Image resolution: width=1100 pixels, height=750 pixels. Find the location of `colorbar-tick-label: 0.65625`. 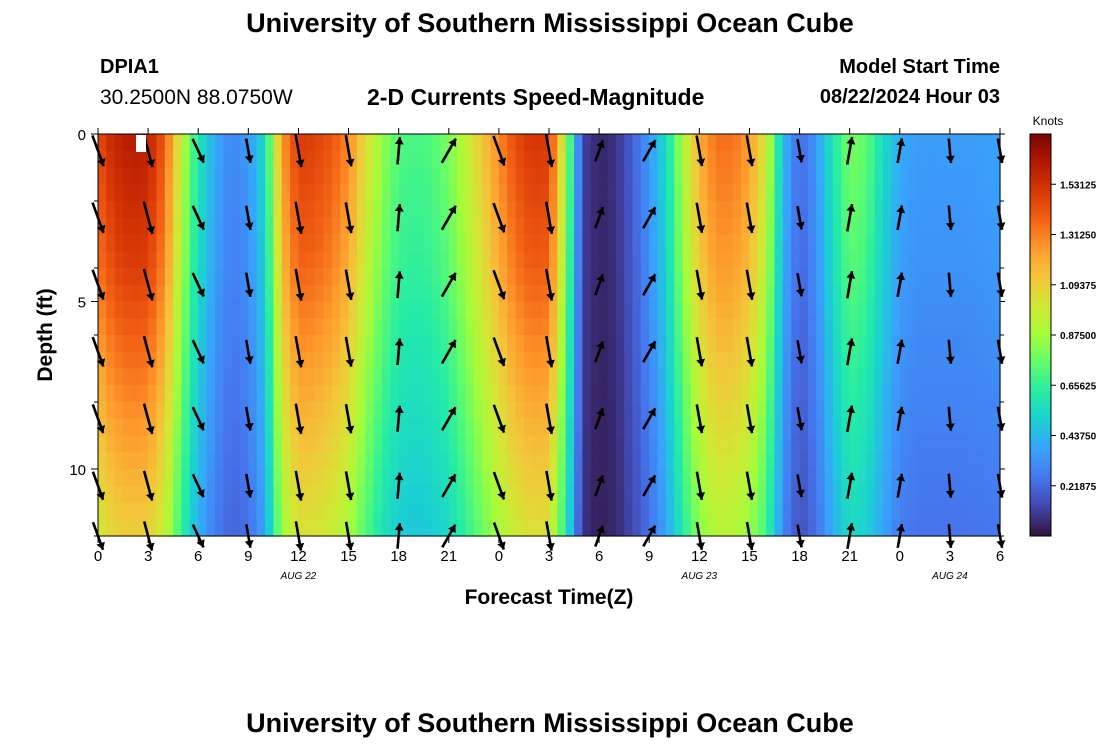

colorbar-tick-label: 0.65625 is located at coordinates (1078, 386).